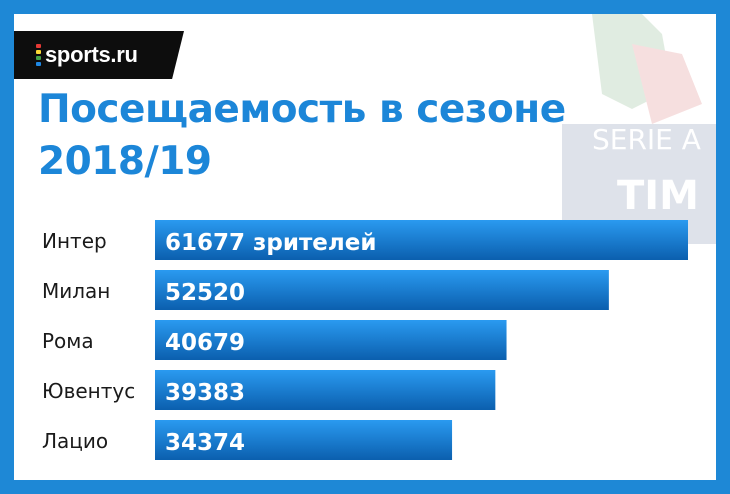 The image size is (730, 494). Describe the element at coordinates (270, 243) in the screenshot. I see `bar-value-label: 61677 зрителей` at that location.